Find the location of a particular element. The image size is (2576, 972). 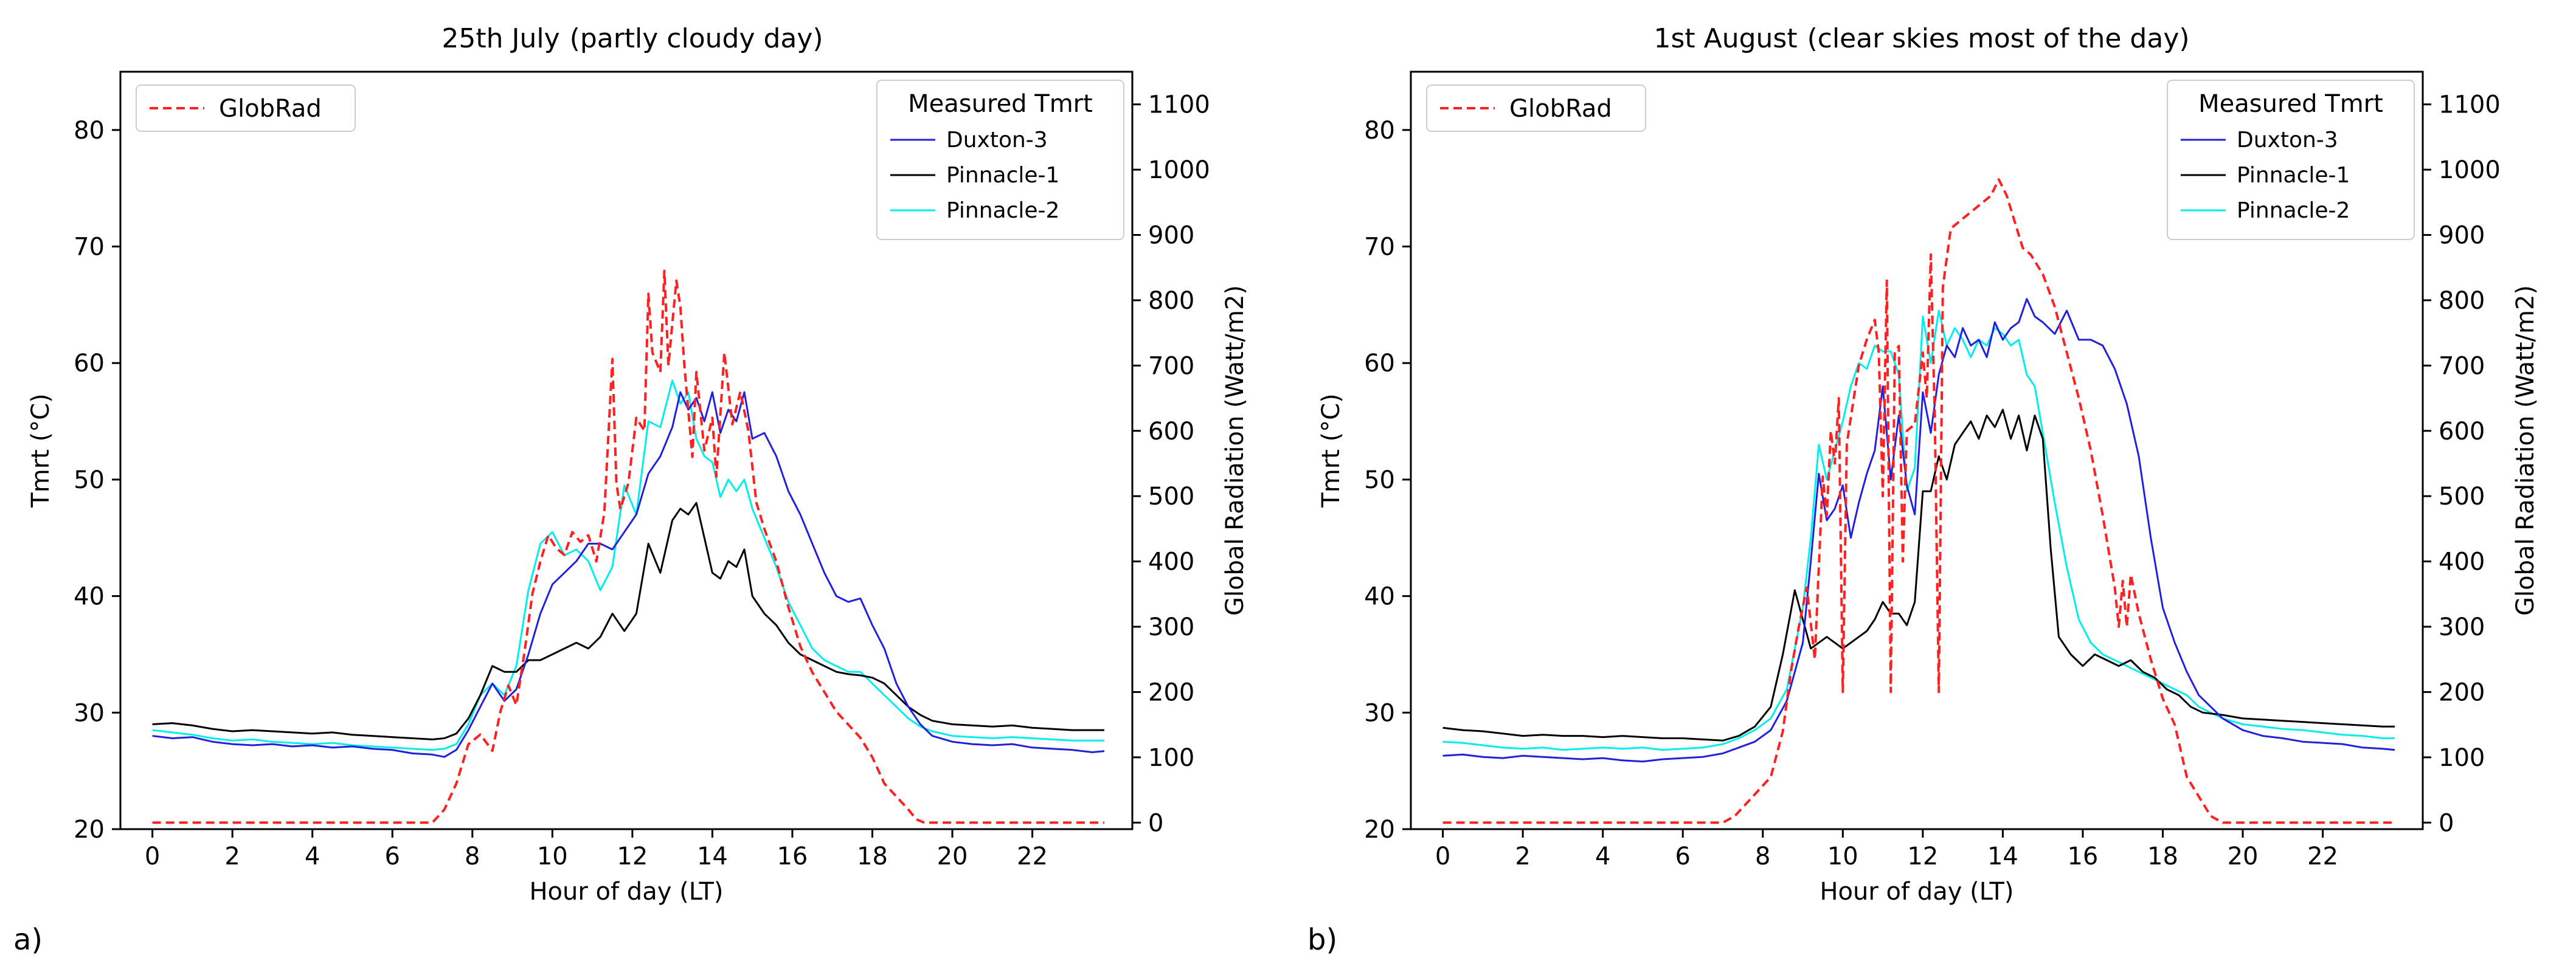

chart-title-main: 25th July is located at coordinates (500, 38).